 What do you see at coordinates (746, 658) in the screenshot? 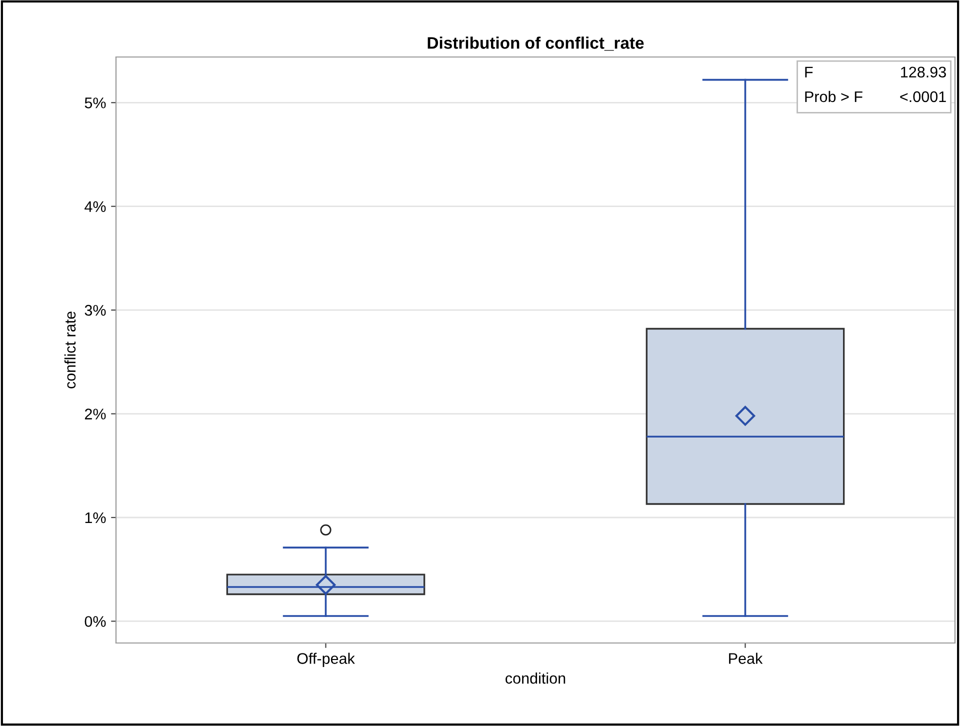
I see `x-tick-label: Peak` at bounding box center [746, 658].